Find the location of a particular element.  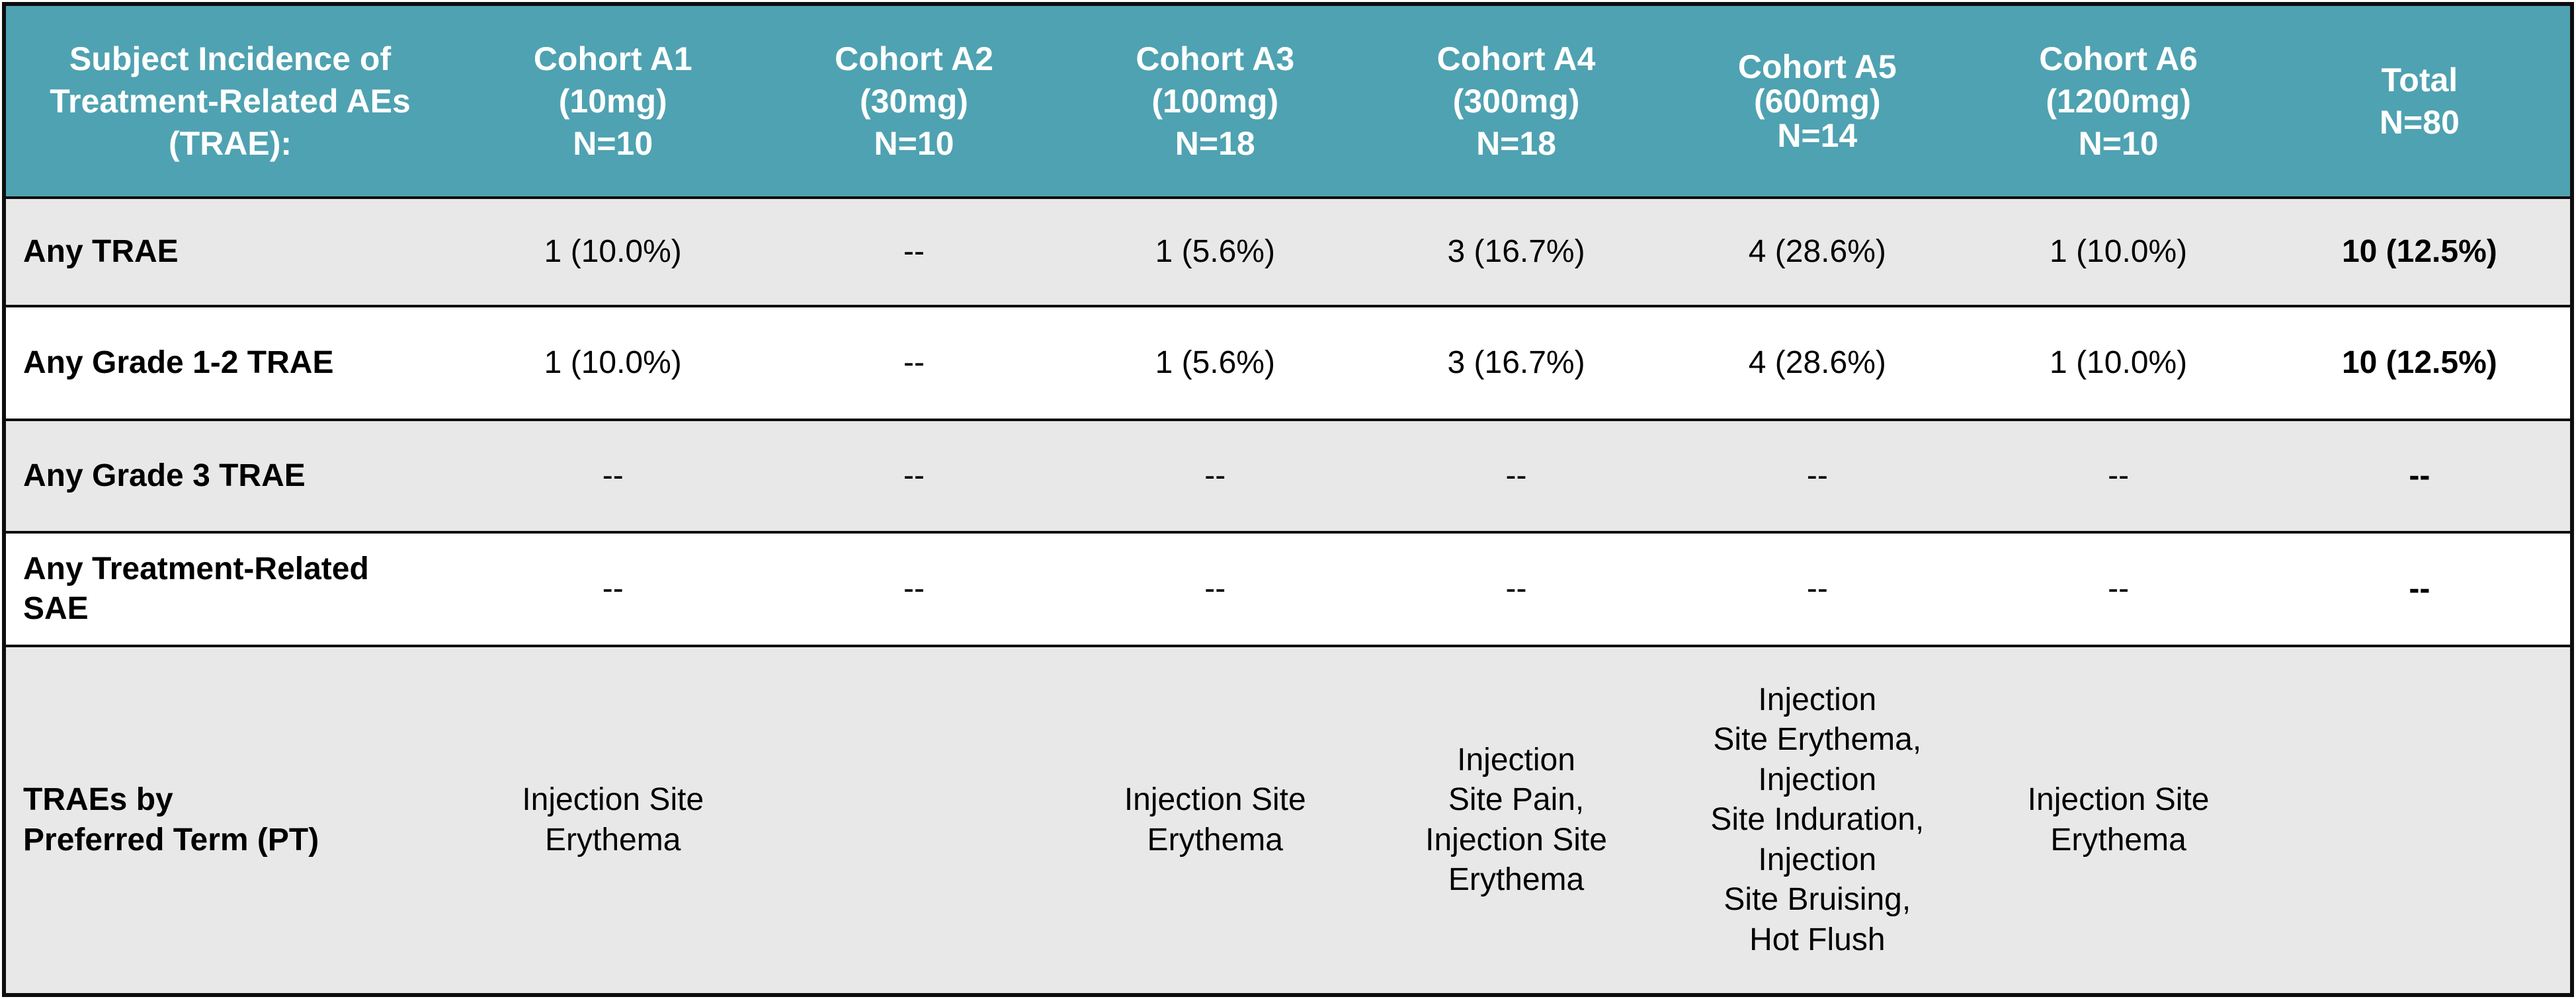

cell-grade3-a4: -- is located at coordinates (1516, 476).